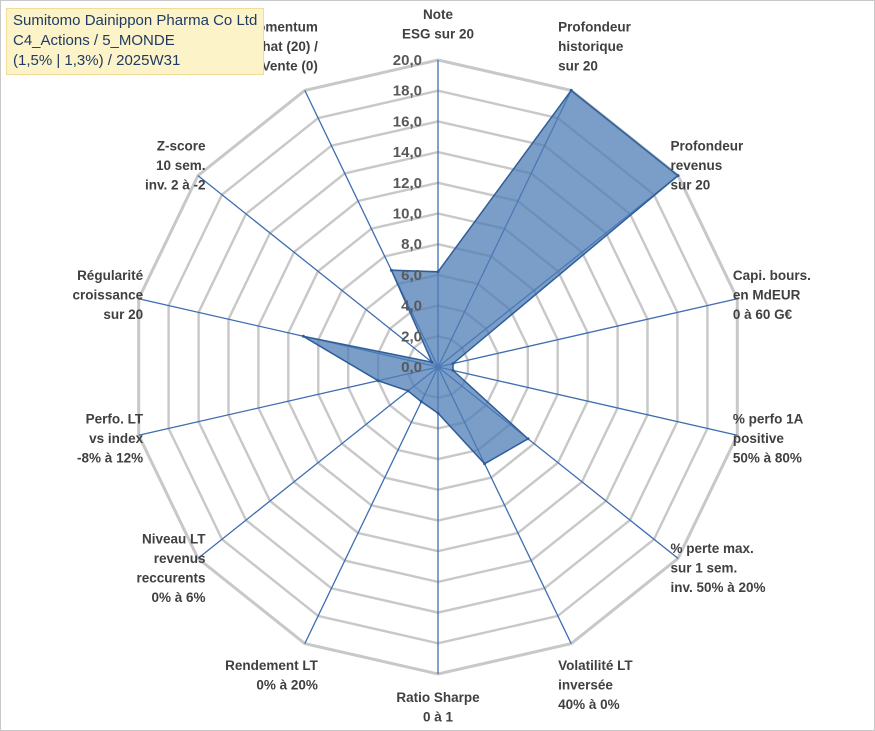 Image resolution: width=875 pixels, height=731 pixels. I want to click on tick-label: 8,0, so click(411, 244).